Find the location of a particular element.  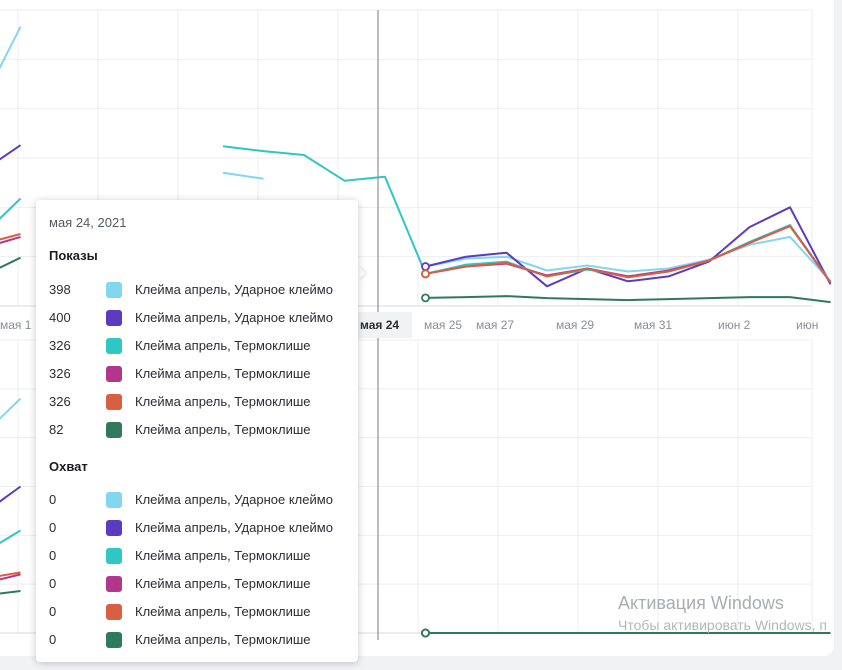

x-axis-ticks: мая 1 мая 25 мая 27 мая 29 мая 31 июн 2 июн is located at coordinates (409, 325).